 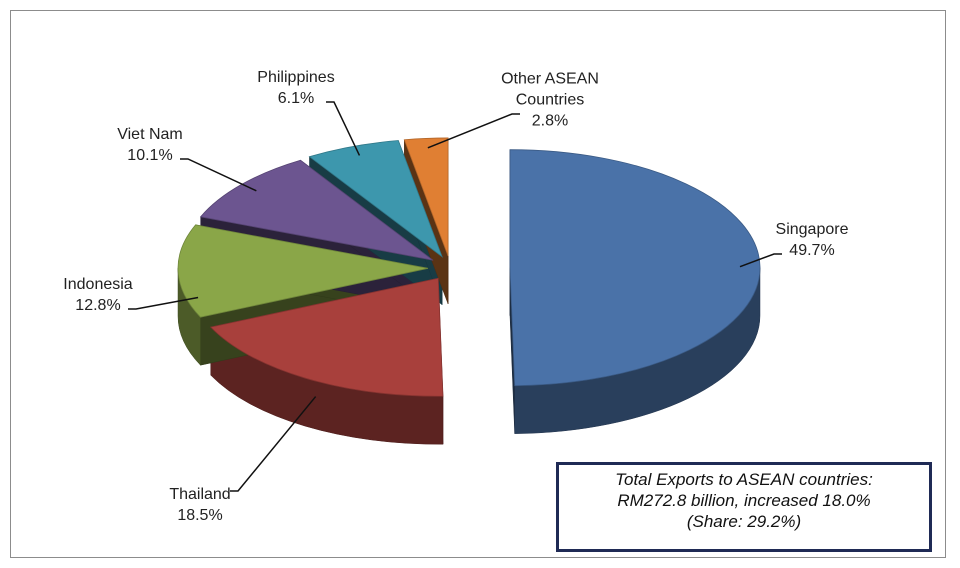 I want to click on slice-label: Other ASEAN Countries 2.8%, so click(x=550, y=100).